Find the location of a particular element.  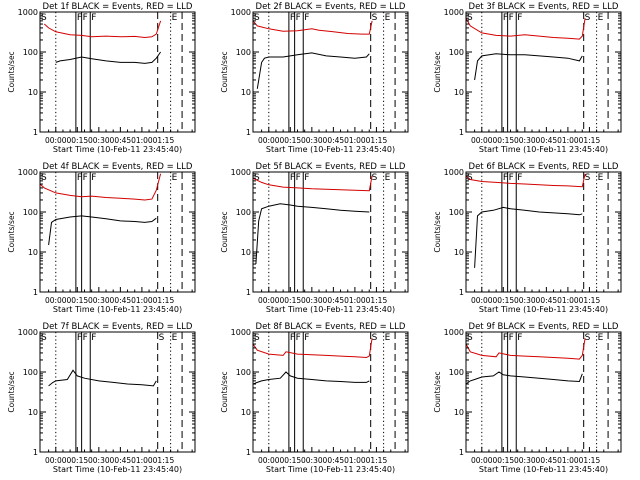

panel-title: Det 2f BLACK = Events, RED = LLD is located at coordinates (331, 7).